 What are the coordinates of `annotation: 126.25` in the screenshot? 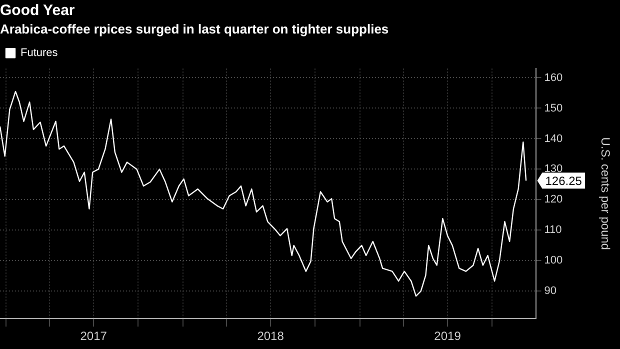 It's located at (563, 181).